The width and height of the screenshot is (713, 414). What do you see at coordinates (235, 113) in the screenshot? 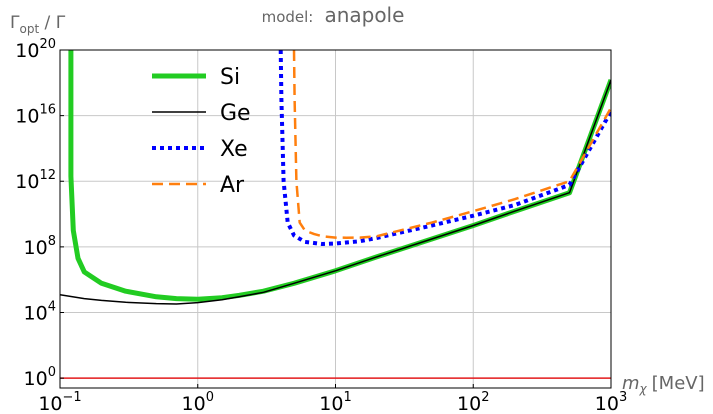
I see `legend-label-ge: Ge` at bounding box center [235, 113].